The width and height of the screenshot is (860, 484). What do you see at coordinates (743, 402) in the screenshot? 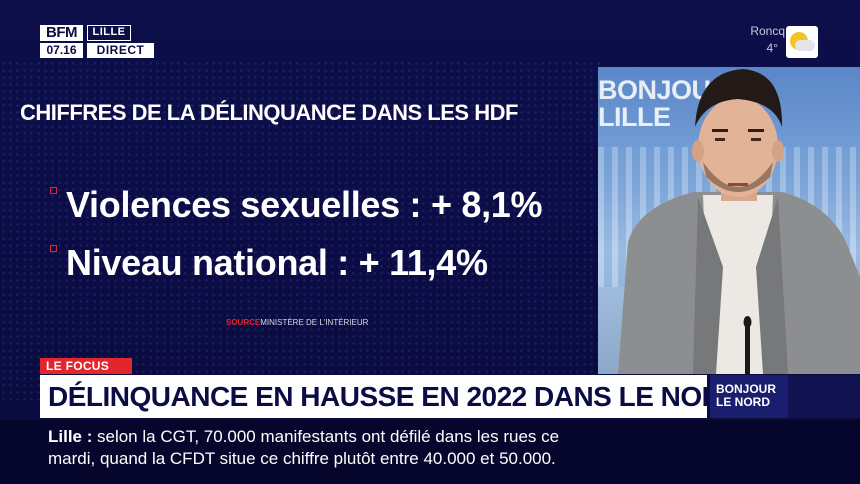
I see `show-logo-line2: LE NORD` at bounding box center [743, 402].